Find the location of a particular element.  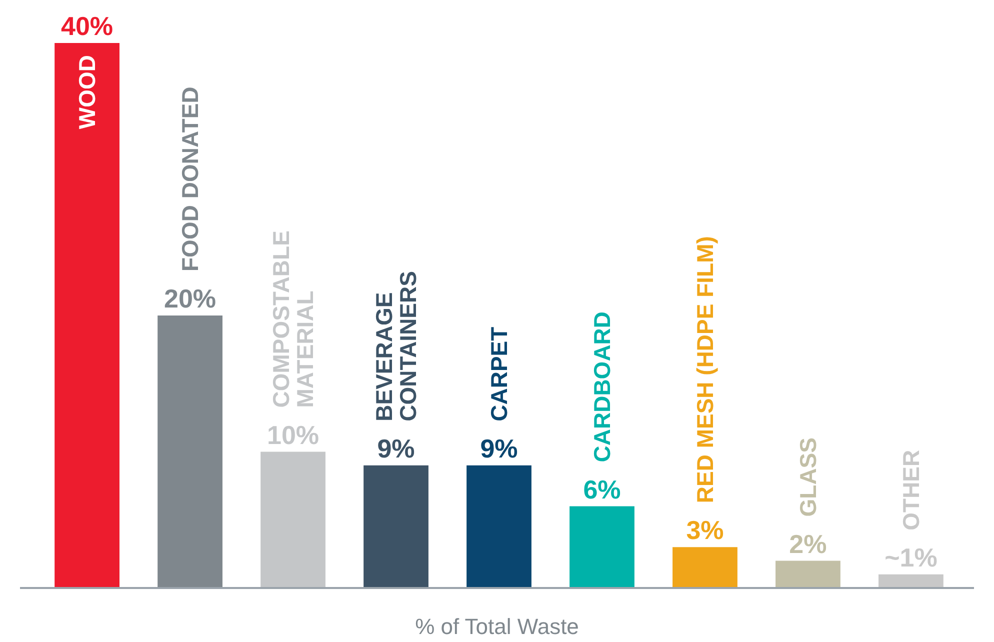

x-tick-label: BEVERAGE CONTAINERS is located at coordinates (396, 346).